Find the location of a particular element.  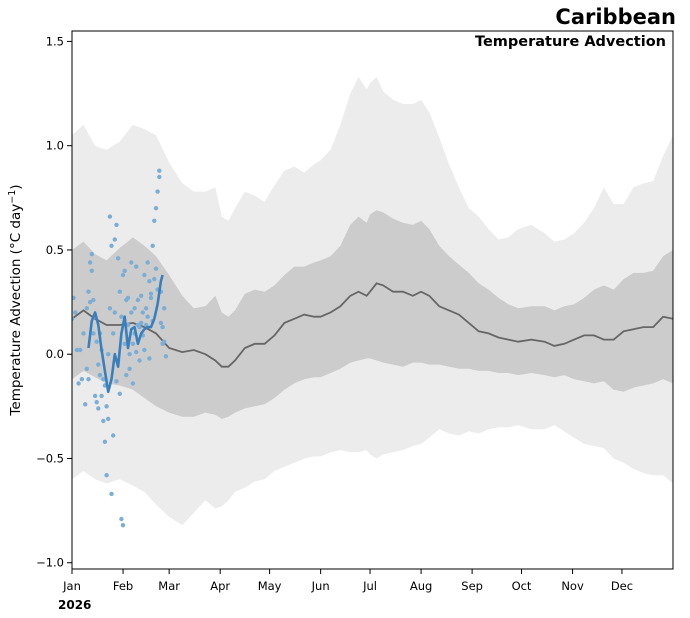

x-tick-label: Mar is located at coordinates (169, 586).